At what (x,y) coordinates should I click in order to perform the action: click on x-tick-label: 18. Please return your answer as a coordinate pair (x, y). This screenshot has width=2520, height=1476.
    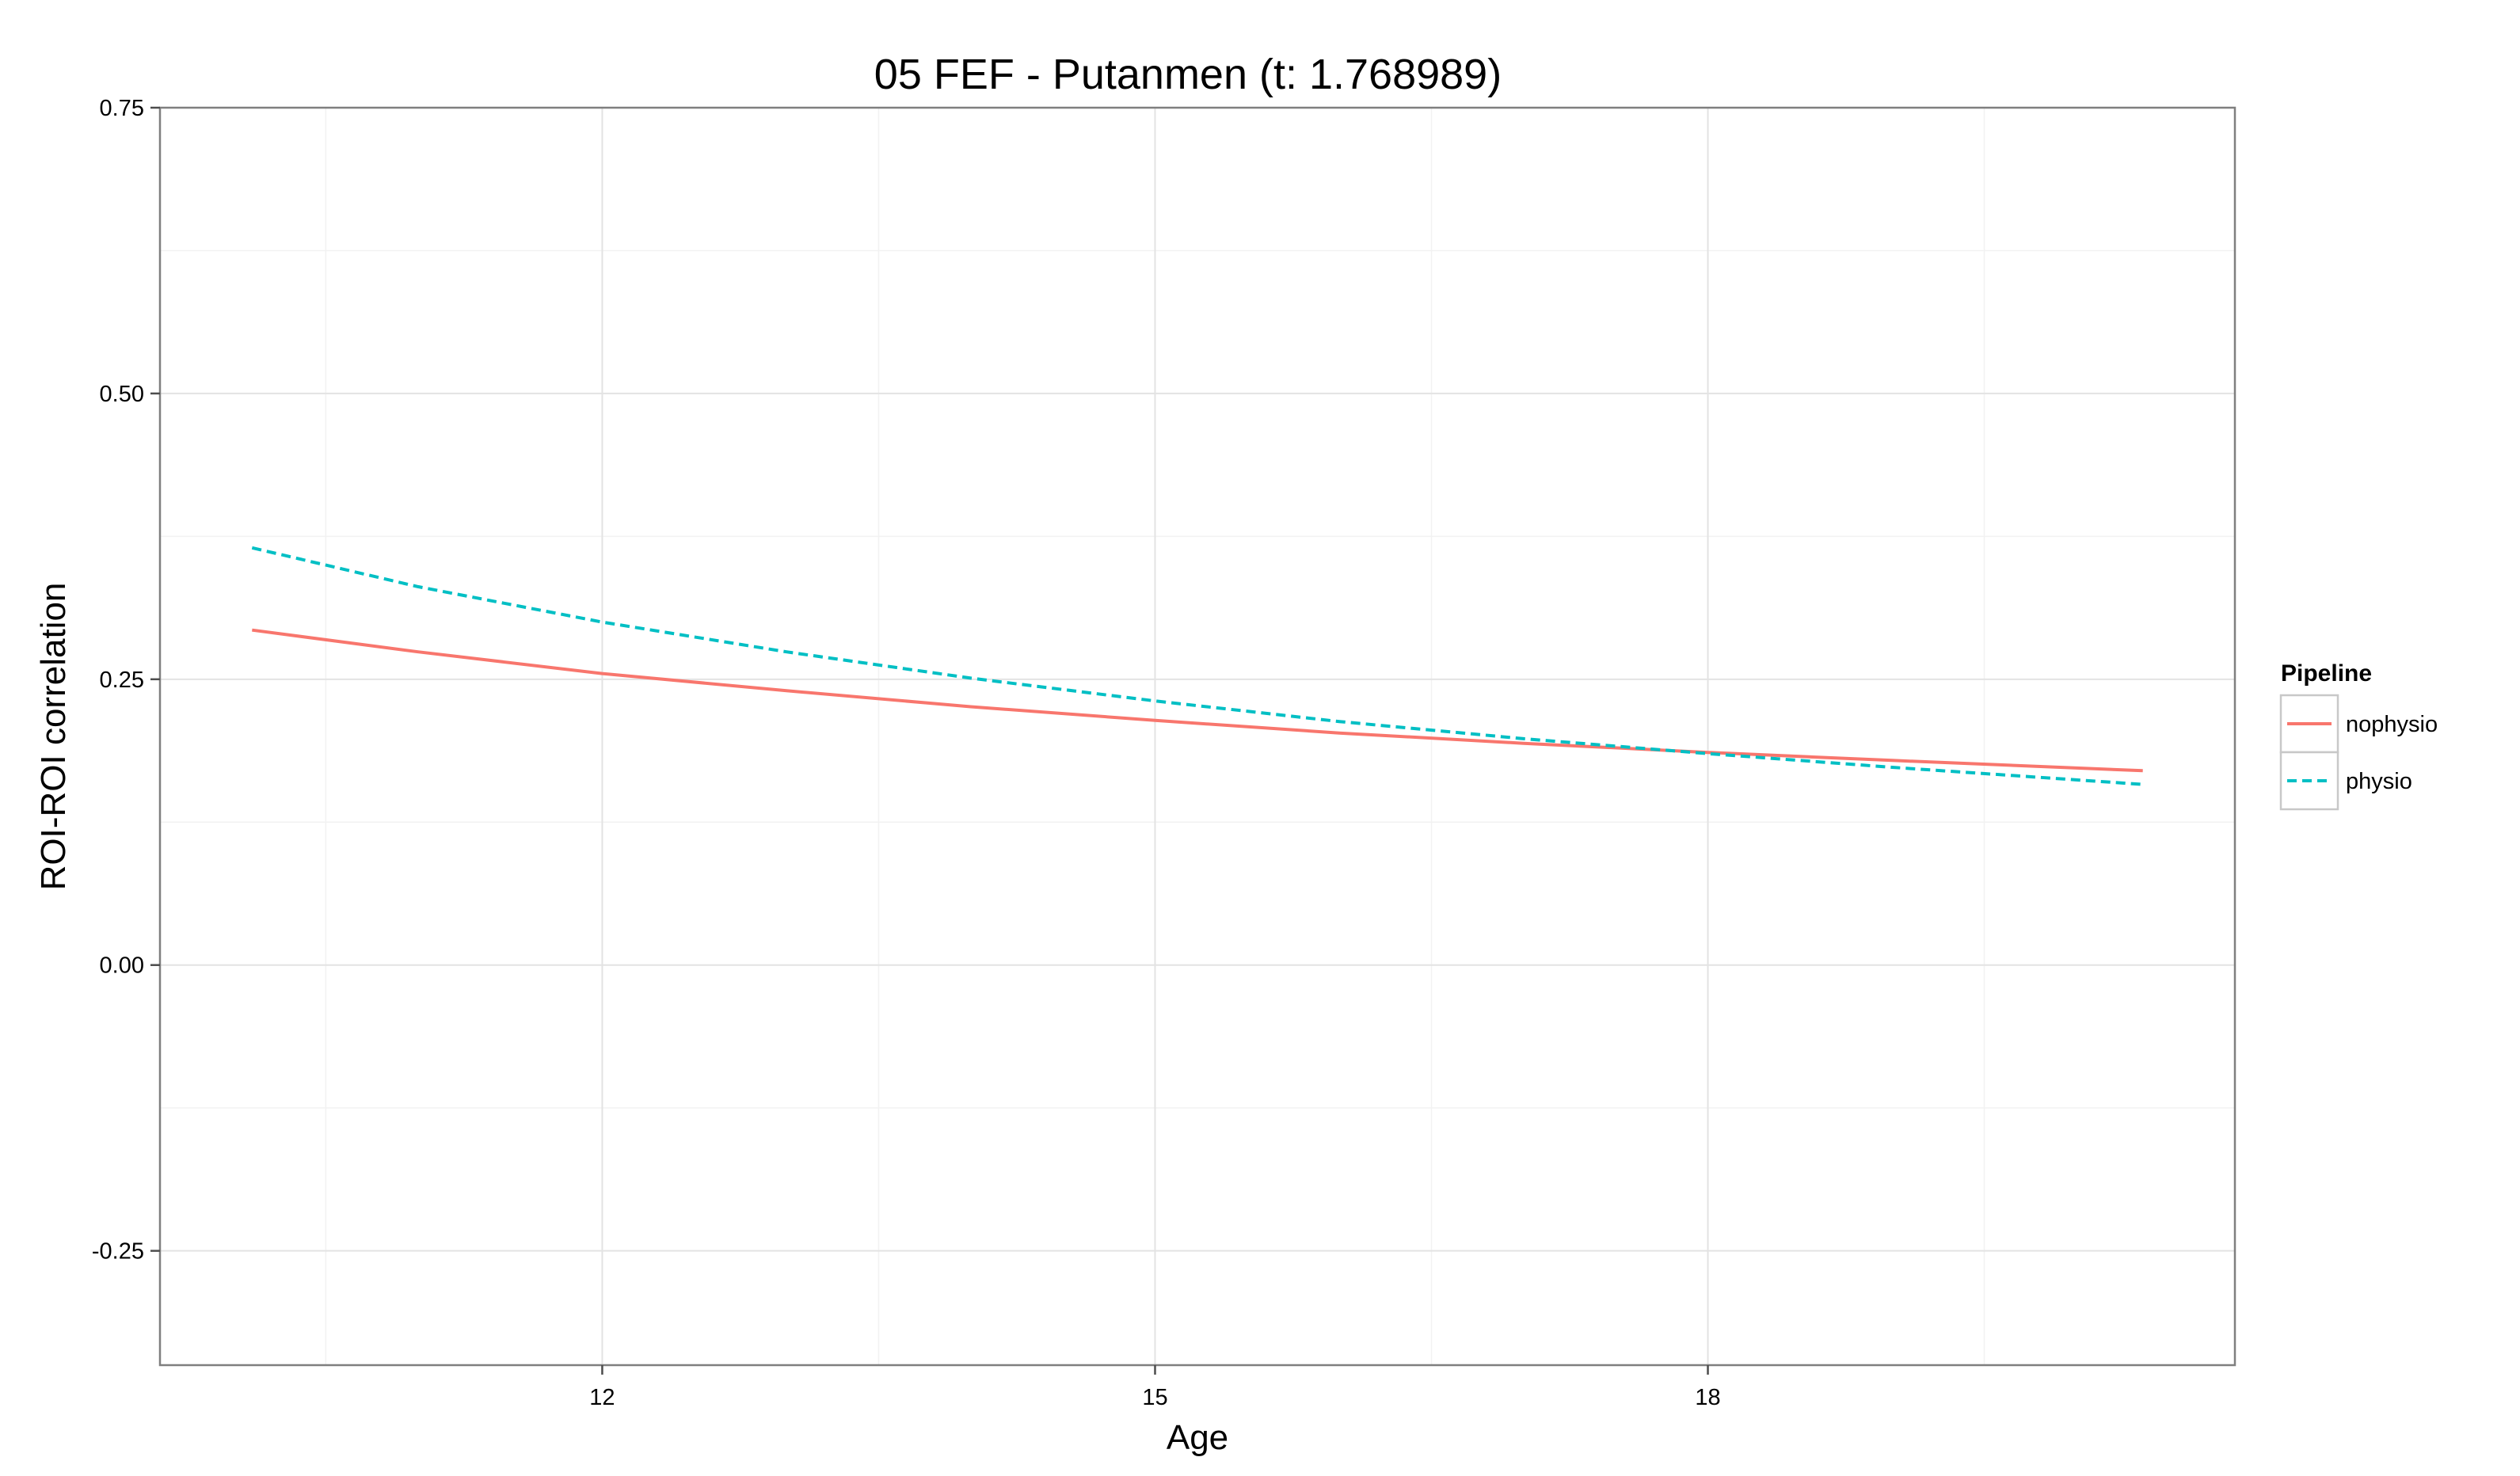
    Looking at the image, I should click on (1707, 1397).